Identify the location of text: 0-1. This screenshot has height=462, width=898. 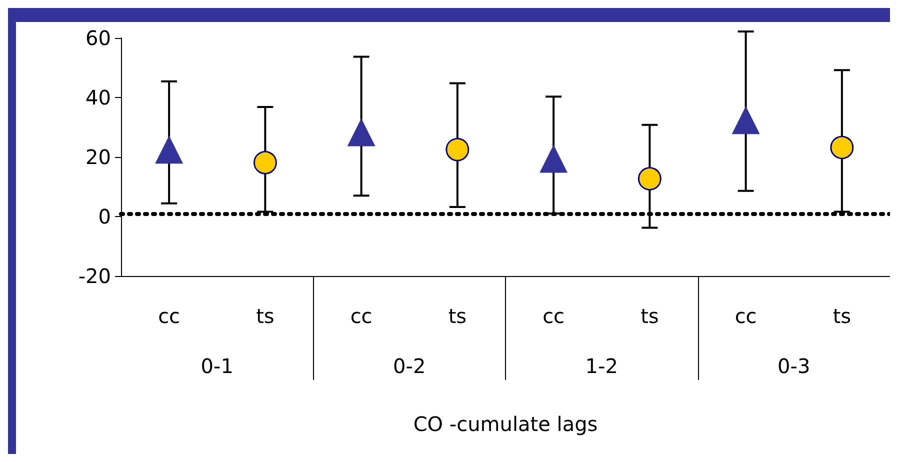
(217, 366).